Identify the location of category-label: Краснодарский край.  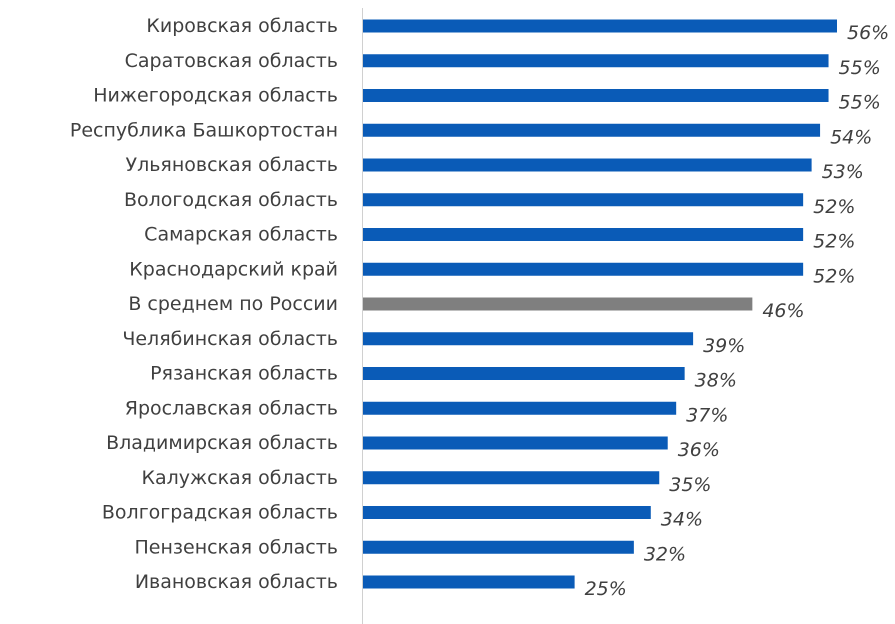
(233, 269).